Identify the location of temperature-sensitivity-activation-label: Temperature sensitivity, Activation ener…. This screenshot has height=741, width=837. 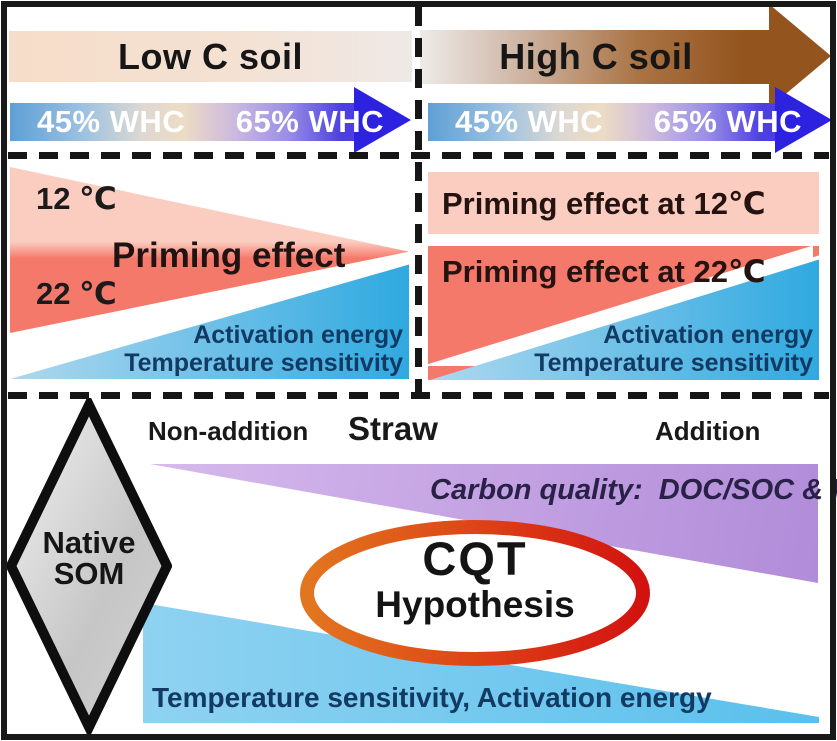
(432, 697).